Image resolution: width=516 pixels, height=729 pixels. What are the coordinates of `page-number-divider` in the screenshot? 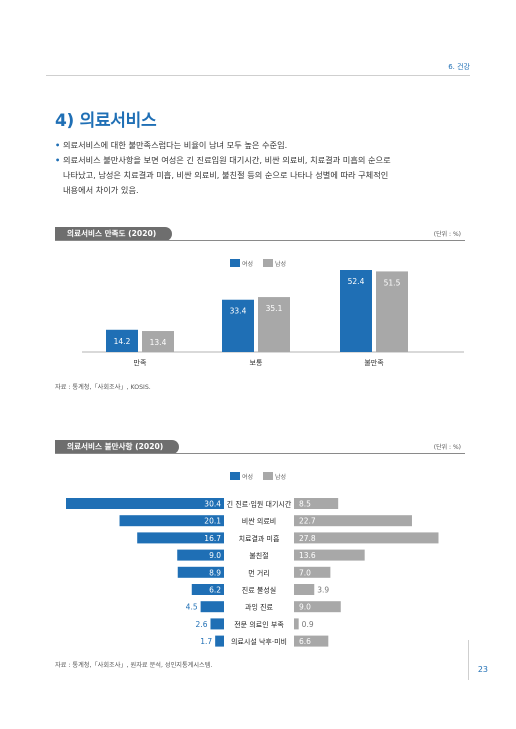 It's located at (468, 660).